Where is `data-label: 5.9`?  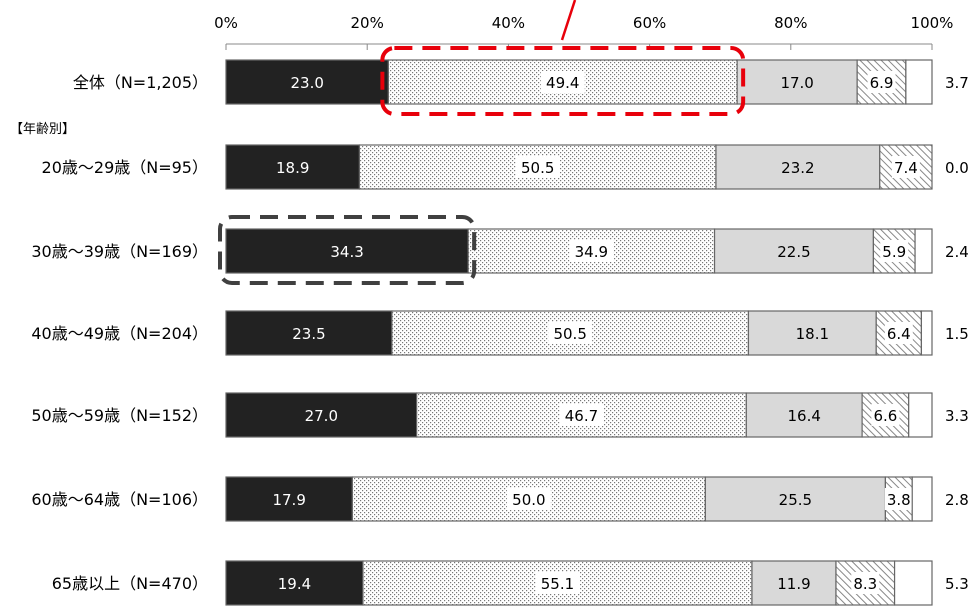 data-label: 5.9 is located at coordinates (894, 252).